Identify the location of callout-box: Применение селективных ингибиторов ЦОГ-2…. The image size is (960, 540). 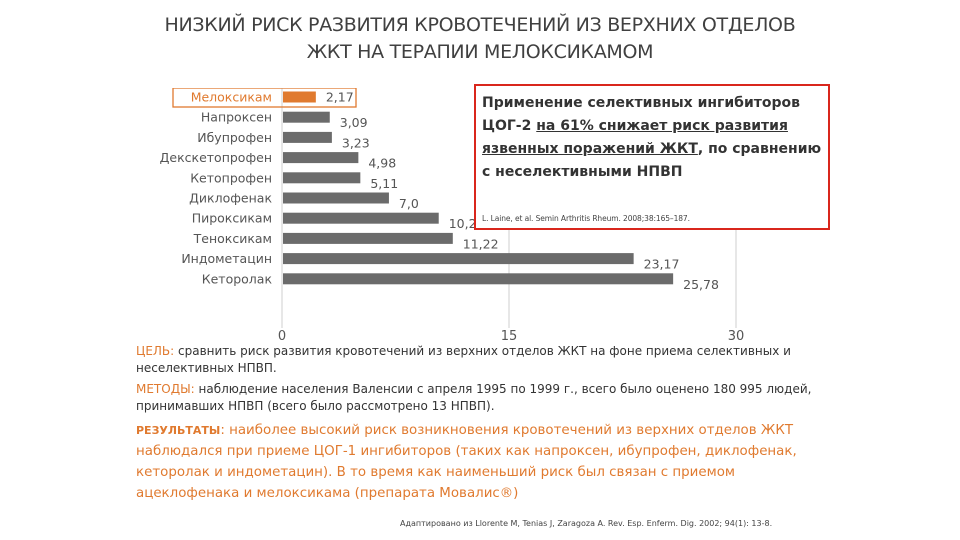
(652, 157).